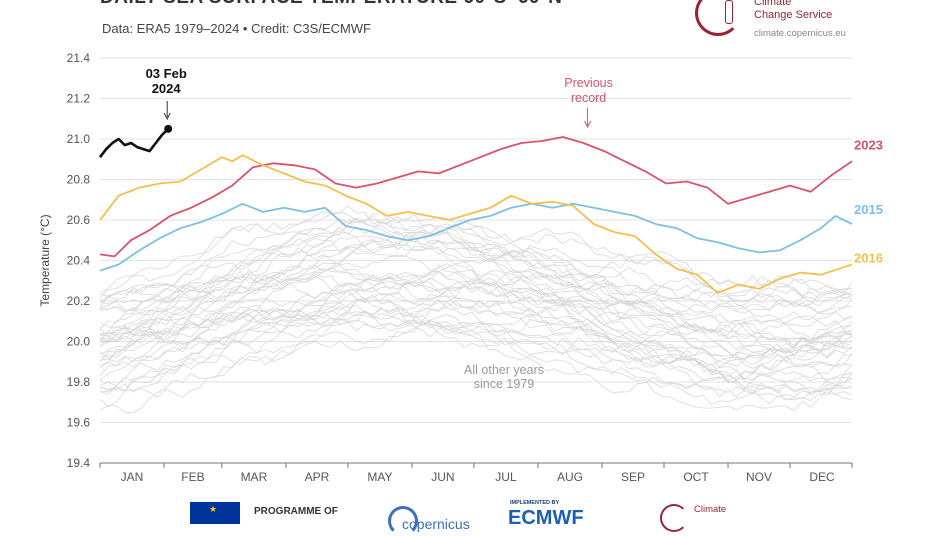  What do you see at coordinates (331, 4) in the screenshot?
I see `chart-title: DAILY SEA SURFACE TEMPERATURE 60°S–60°N` at bounding box center [331, 4].